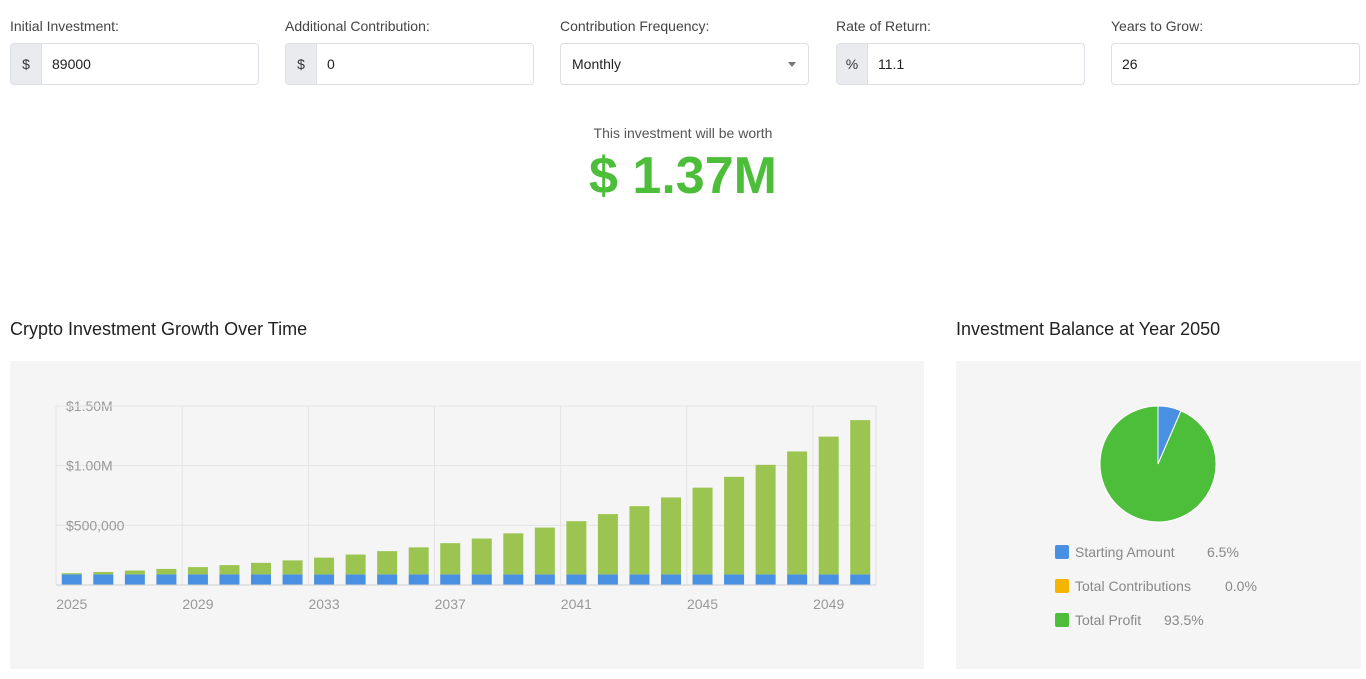  What do you see at coordinates (229, 579) in the screenshot?
I see `bar-starting-amount-2030` at bounding box center [229, 579].